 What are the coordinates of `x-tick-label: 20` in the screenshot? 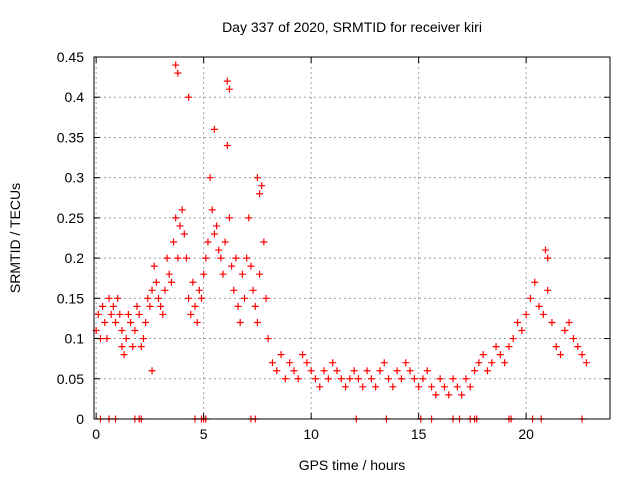 It's located at (526, 434).